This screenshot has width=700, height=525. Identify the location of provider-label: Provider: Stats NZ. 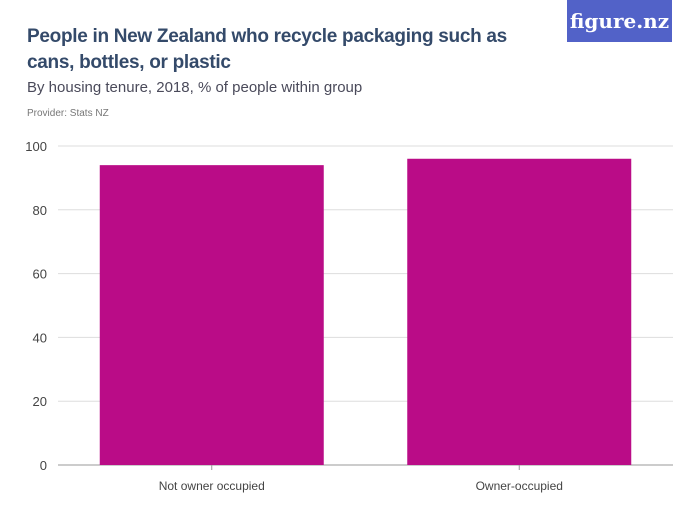
(68, 113).